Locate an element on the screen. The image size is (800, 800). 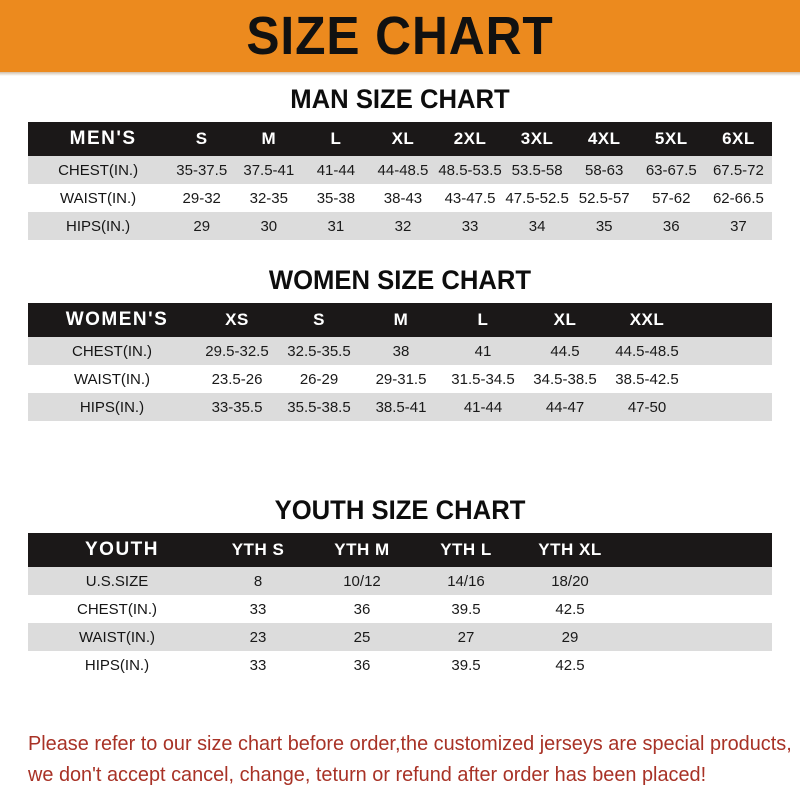
women-waist-l: 31.5-34.5 is located at coordinates (483, 379).